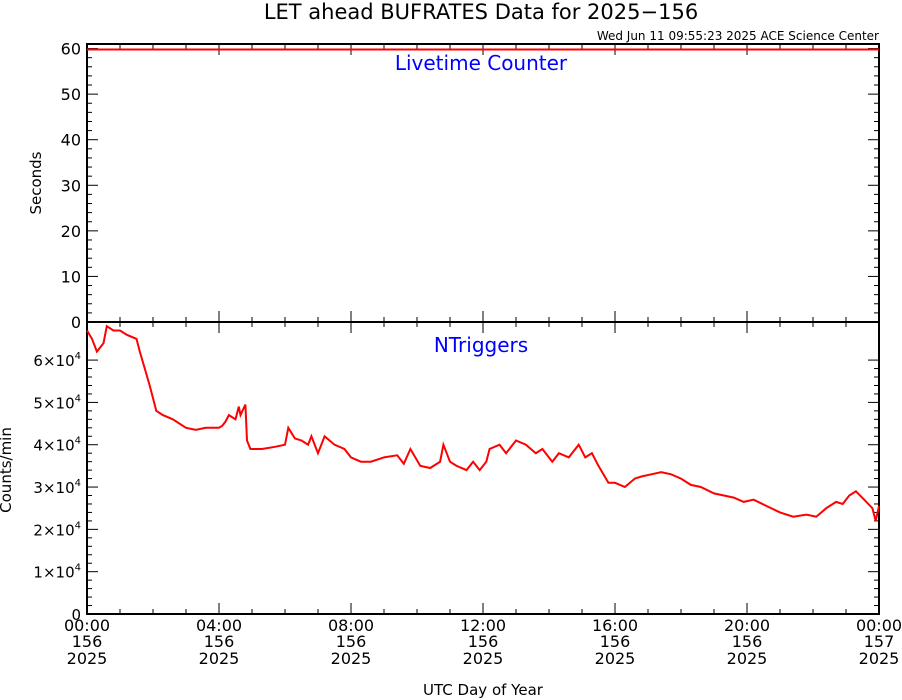 This screenshot has height=700, width=902. Describe the element at coordinates (53, 488) in the screenshot. I see `ntriggers-y-tick-mantissa: 3×10` at that location.